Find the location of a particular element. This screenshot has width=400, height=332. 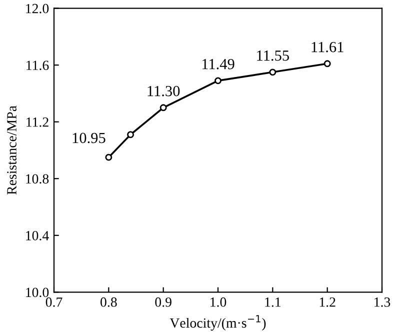

data-label: 10.95 is located at coordinates (89, 138).